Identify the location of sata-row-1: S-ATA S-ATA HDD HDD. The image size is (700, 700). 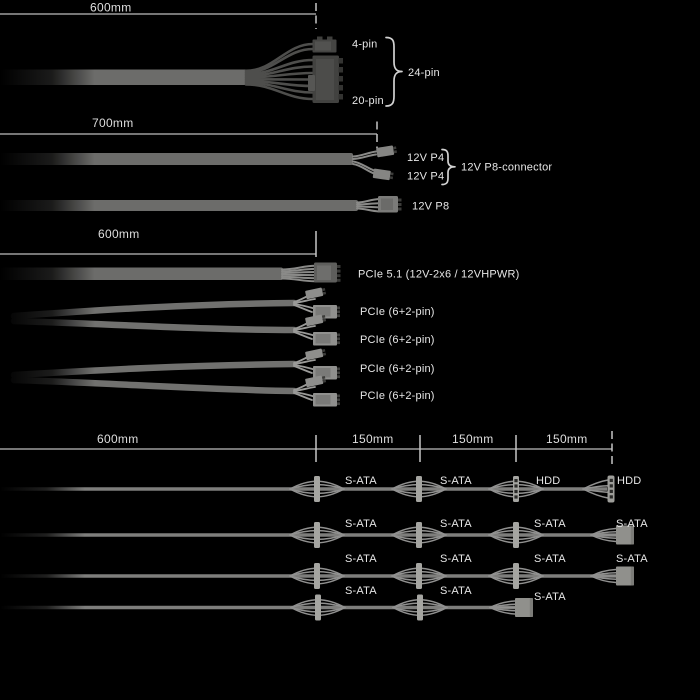
(320, 489).